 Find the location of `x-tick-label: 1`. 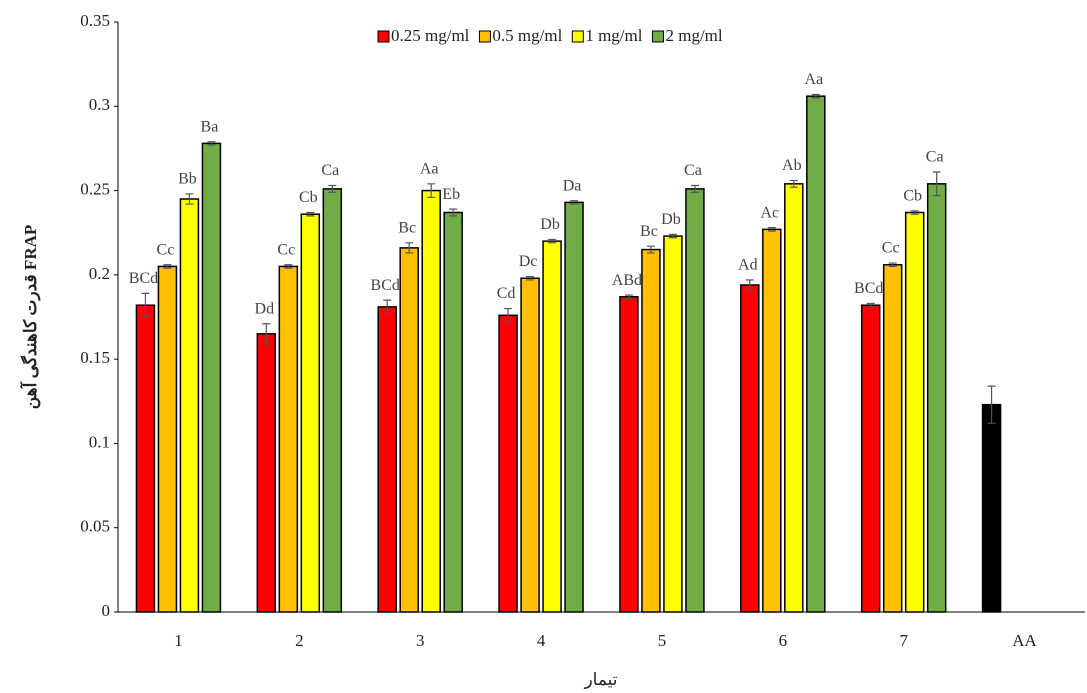

x-tick-label: 1 is located at coordinates (178, 640).